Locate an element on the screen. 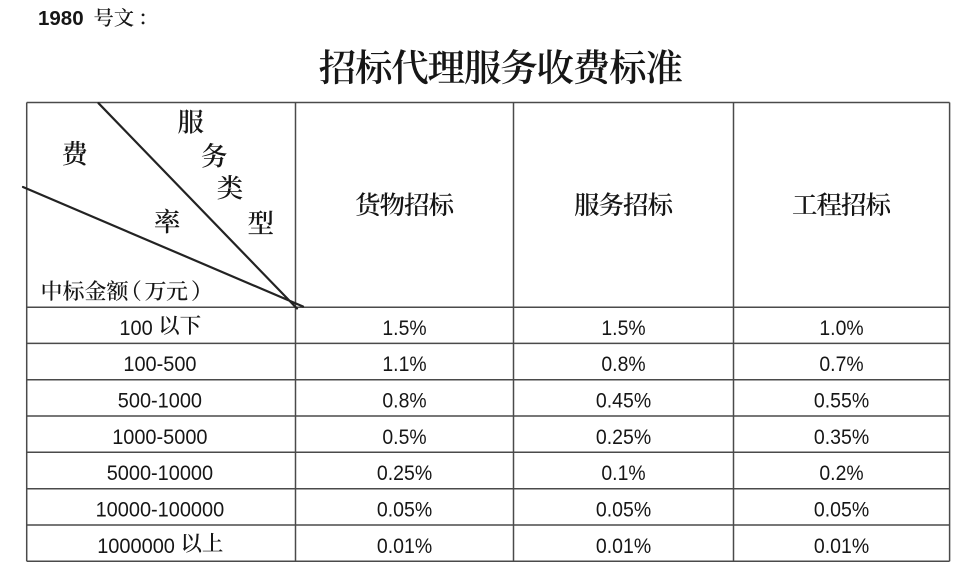 This screenshot has height=581, width=976. svg-text: 0.55% is located at coordinates (841, 401).